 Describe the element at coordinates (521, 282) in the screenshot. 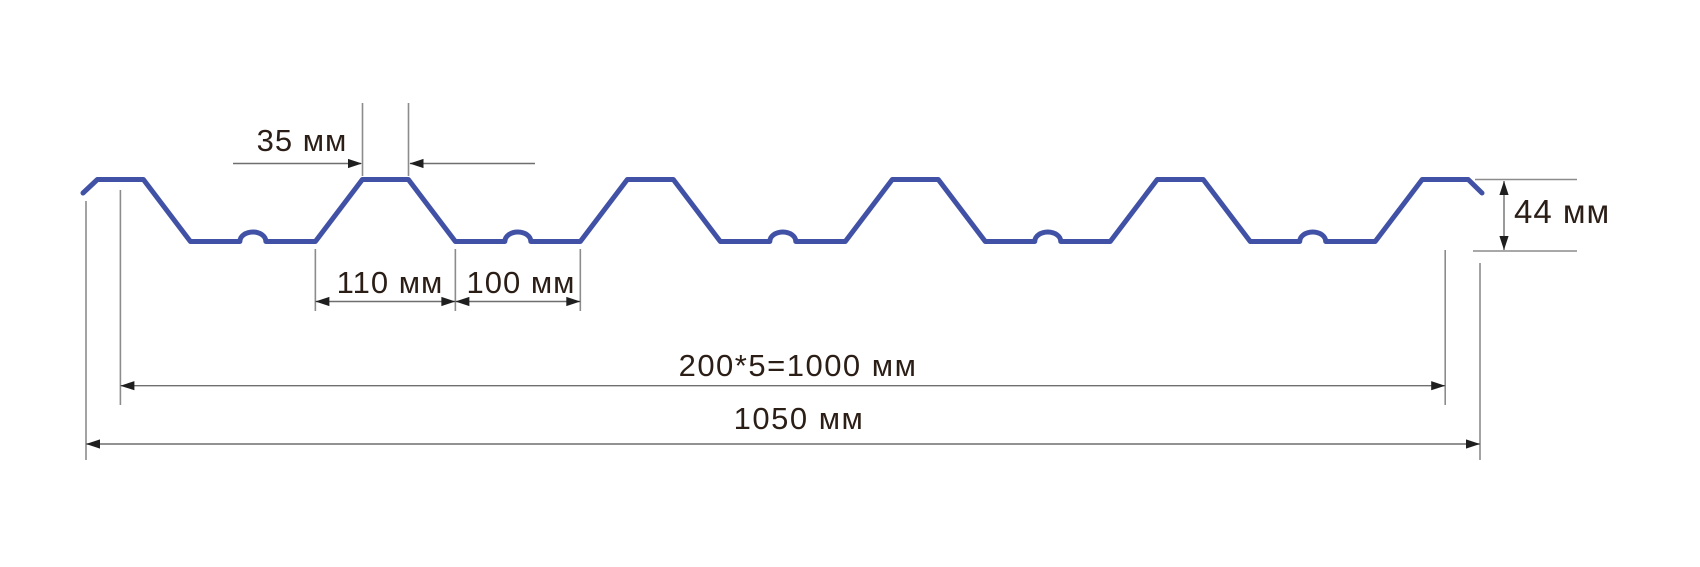

I see `dim-label-valley-width: 100 мм` at that location.